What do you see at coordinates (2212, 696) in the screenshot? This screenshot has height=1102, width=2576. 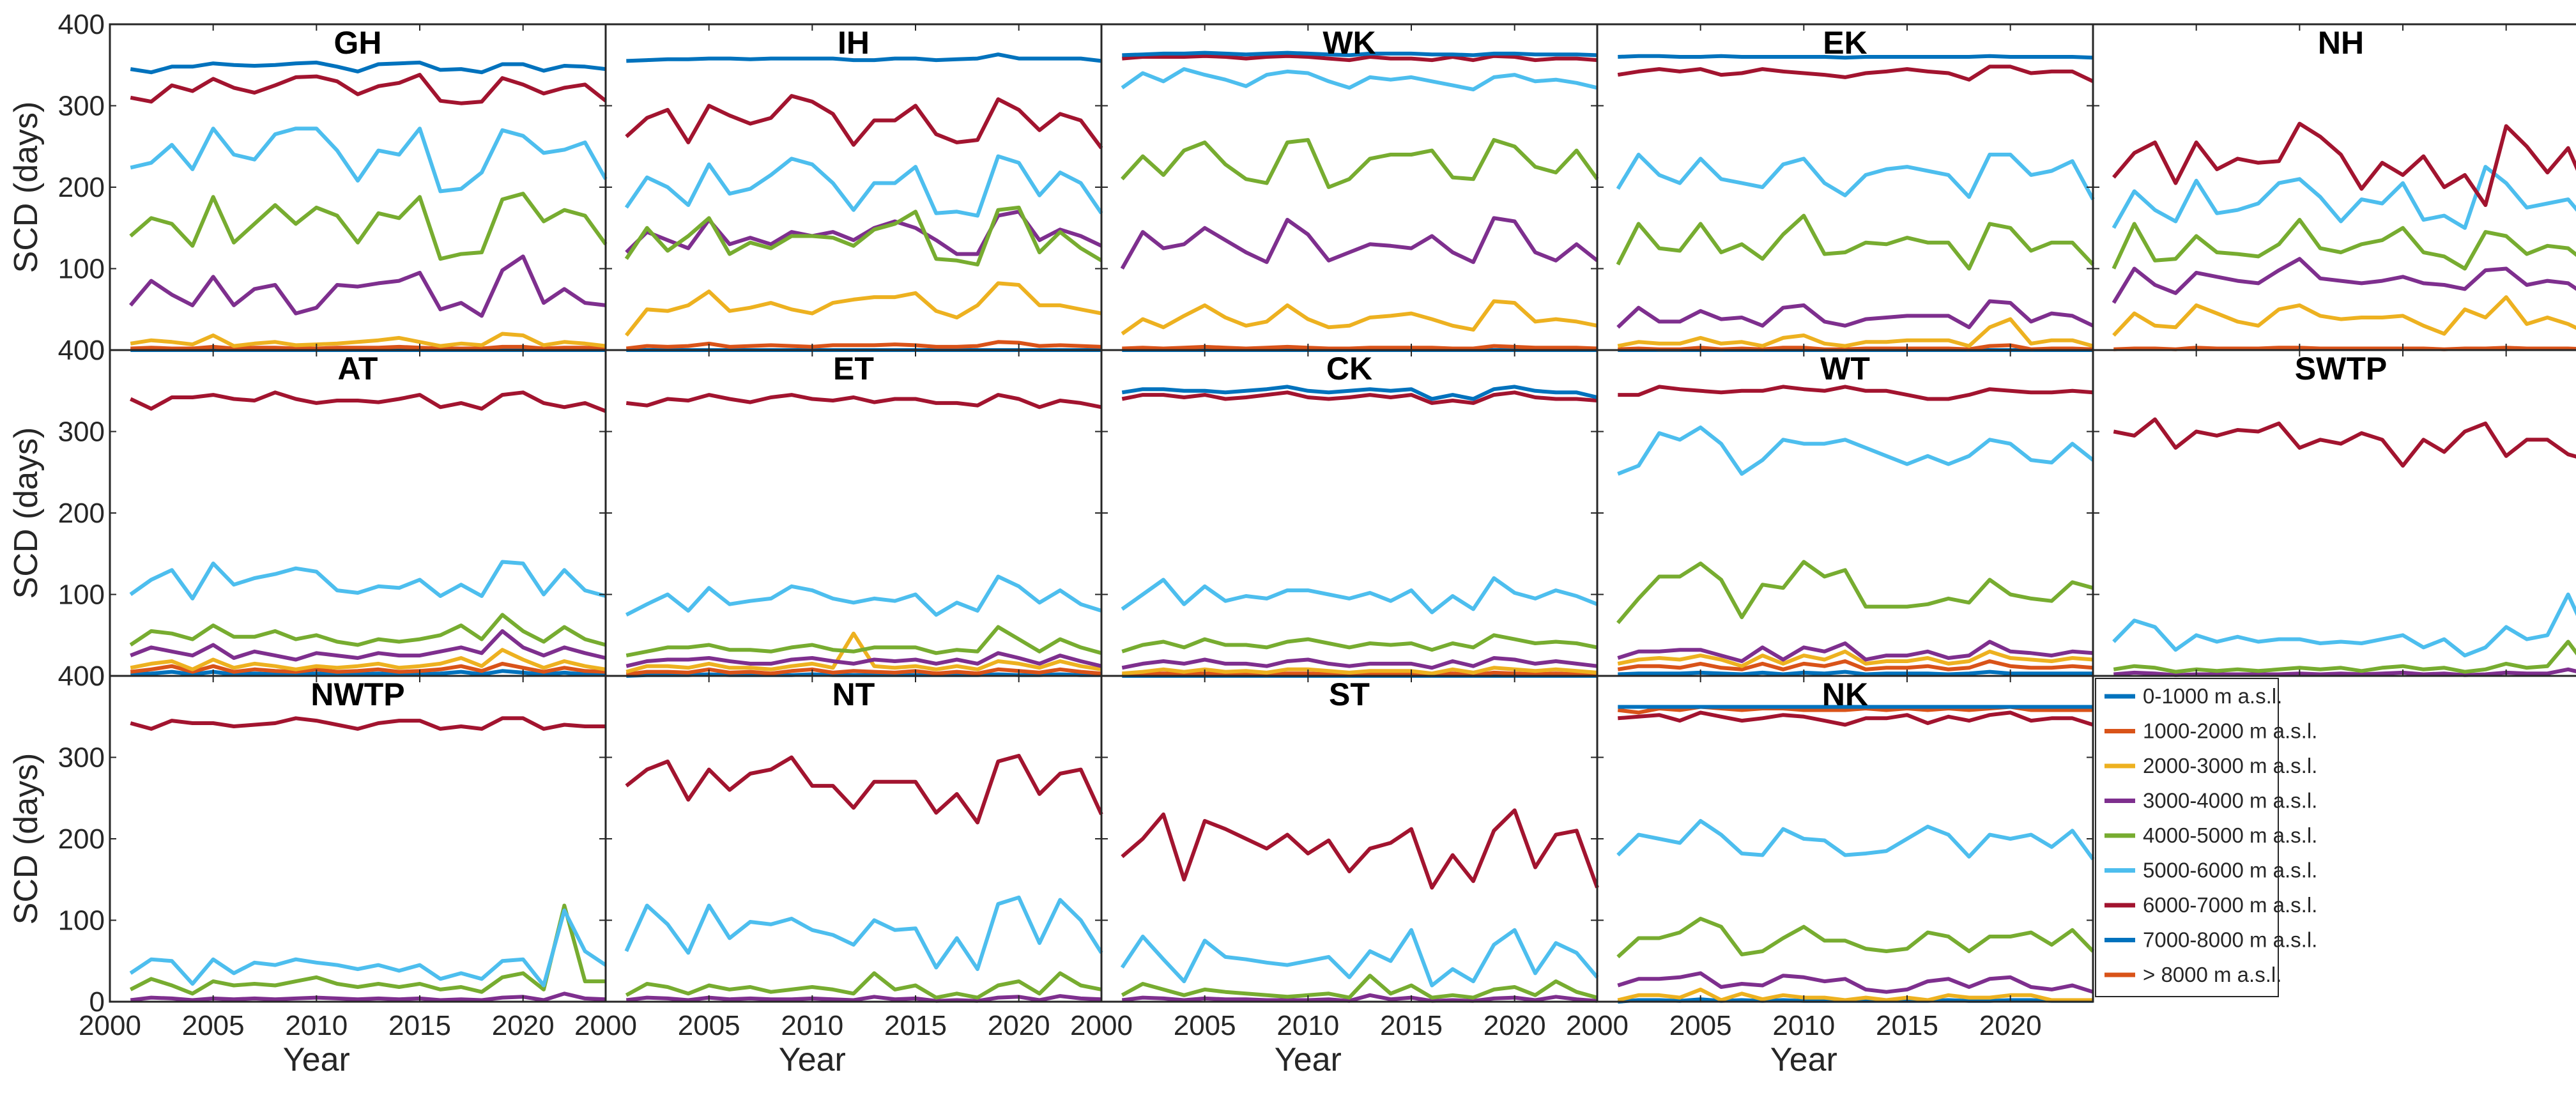 I see `legend-label: 0-1000 m a.s.l.` at bounding box center [2212, 696].